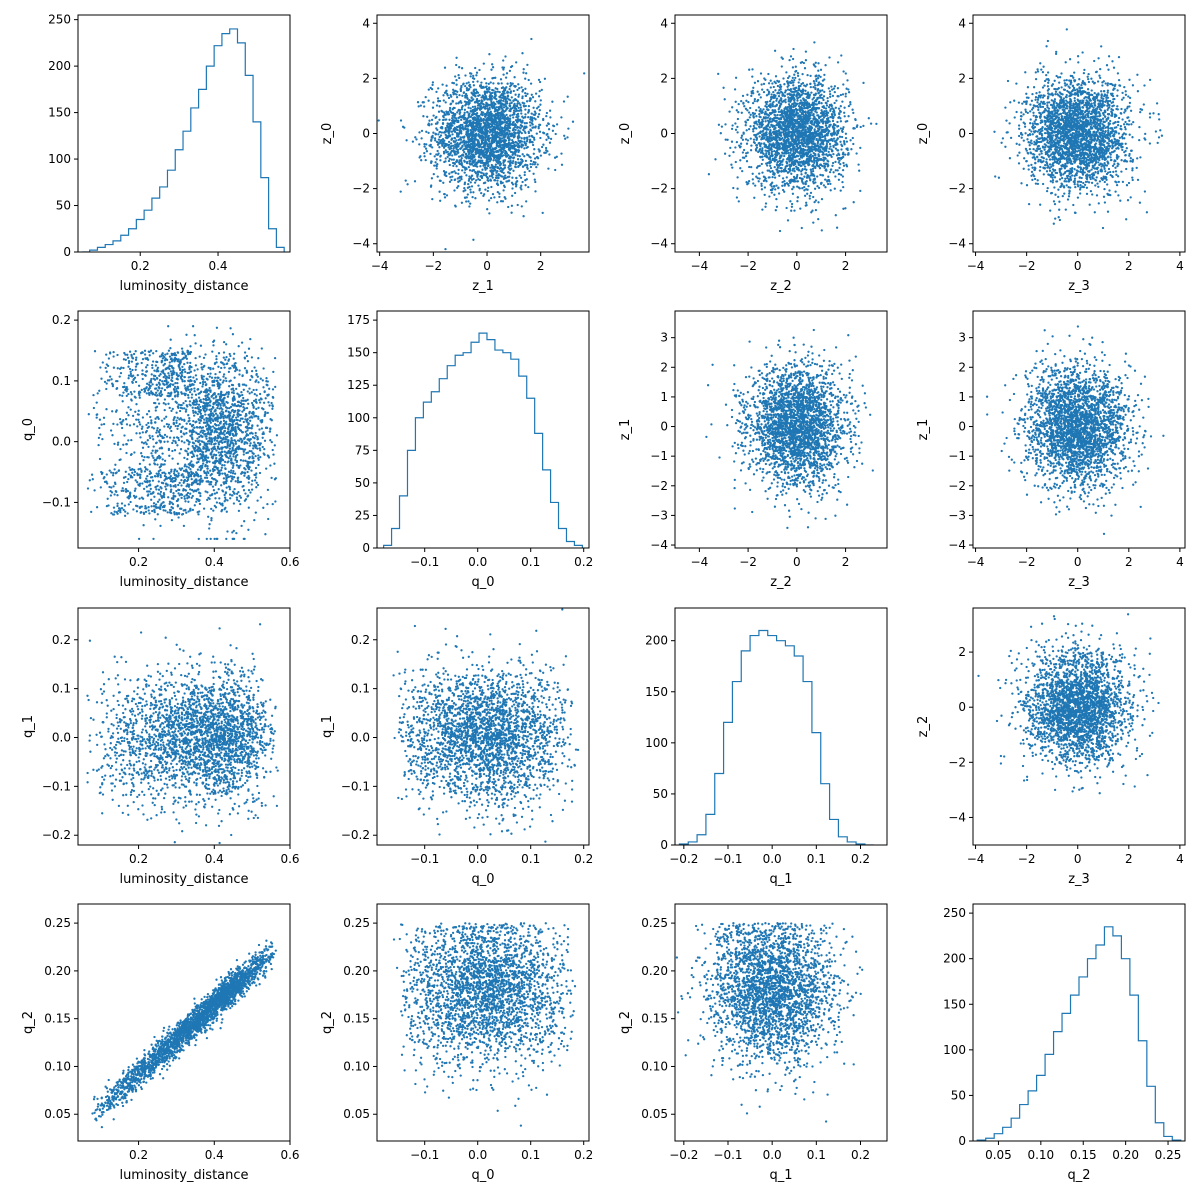 Image resolution: width=1200 pixels, height=1200 pixels. I want to click on y-tick-label: 50, so click(63, 206).